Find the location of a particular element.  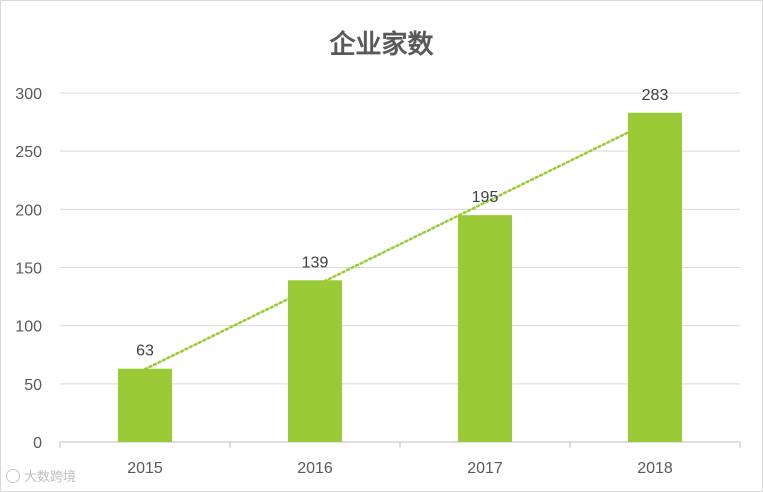

data-label: 139 is located at coordinates (315, 262).